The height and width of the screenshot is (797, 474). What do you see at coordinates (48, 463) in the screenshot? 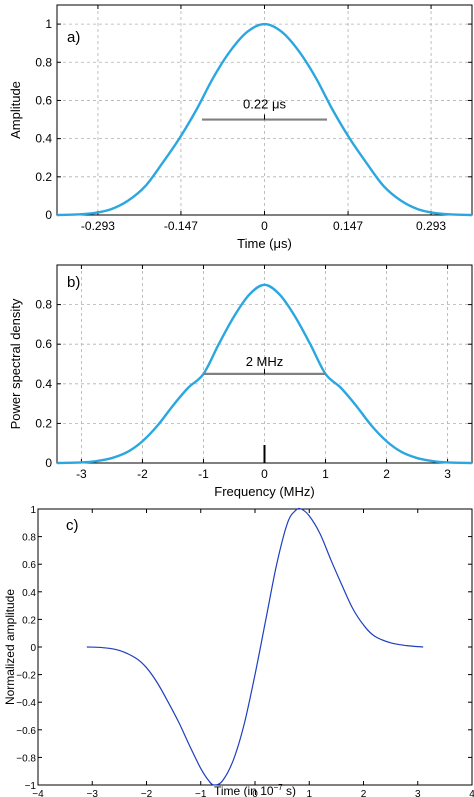
I see `panel-b-y-tick-label-0: 0` at bounding box center [48, 463].